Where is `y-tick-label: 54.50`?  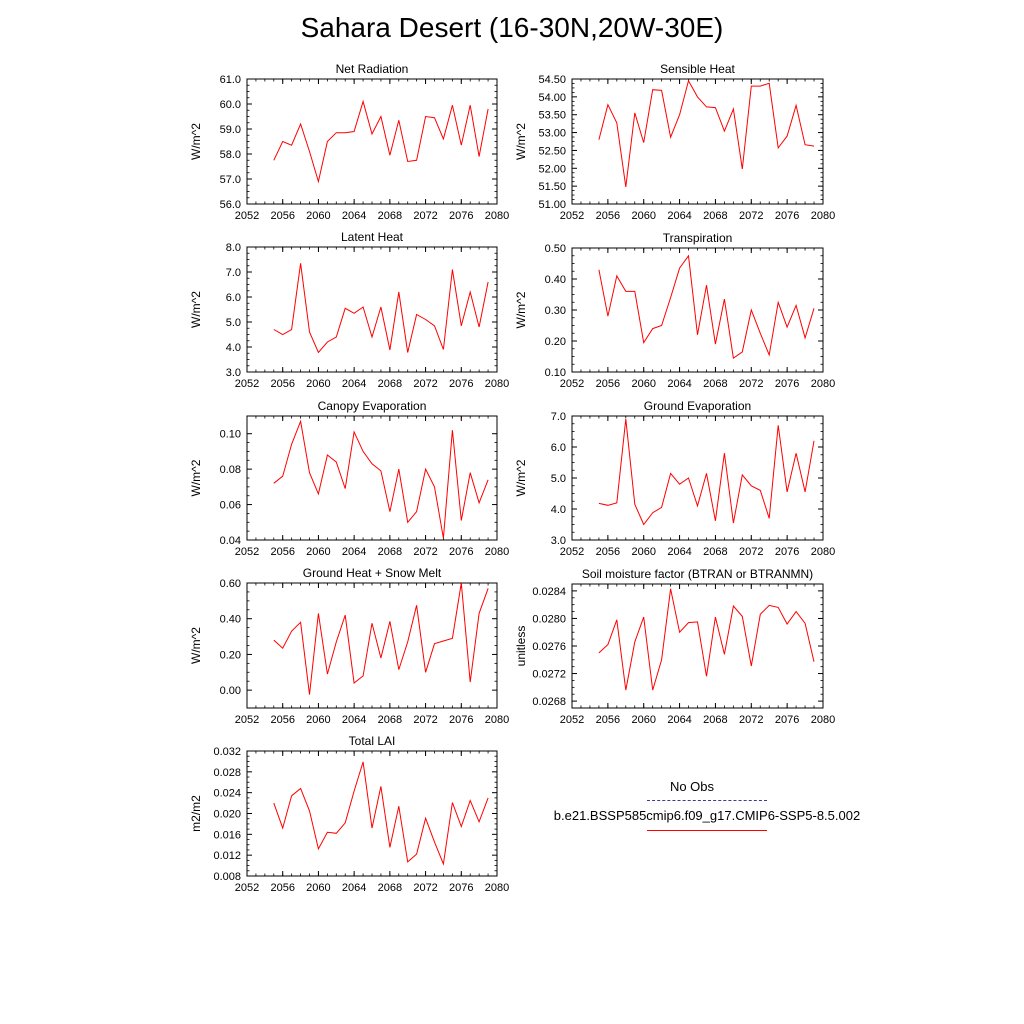
y-tick-label: 54.50 is located at coordinates (552, 80).